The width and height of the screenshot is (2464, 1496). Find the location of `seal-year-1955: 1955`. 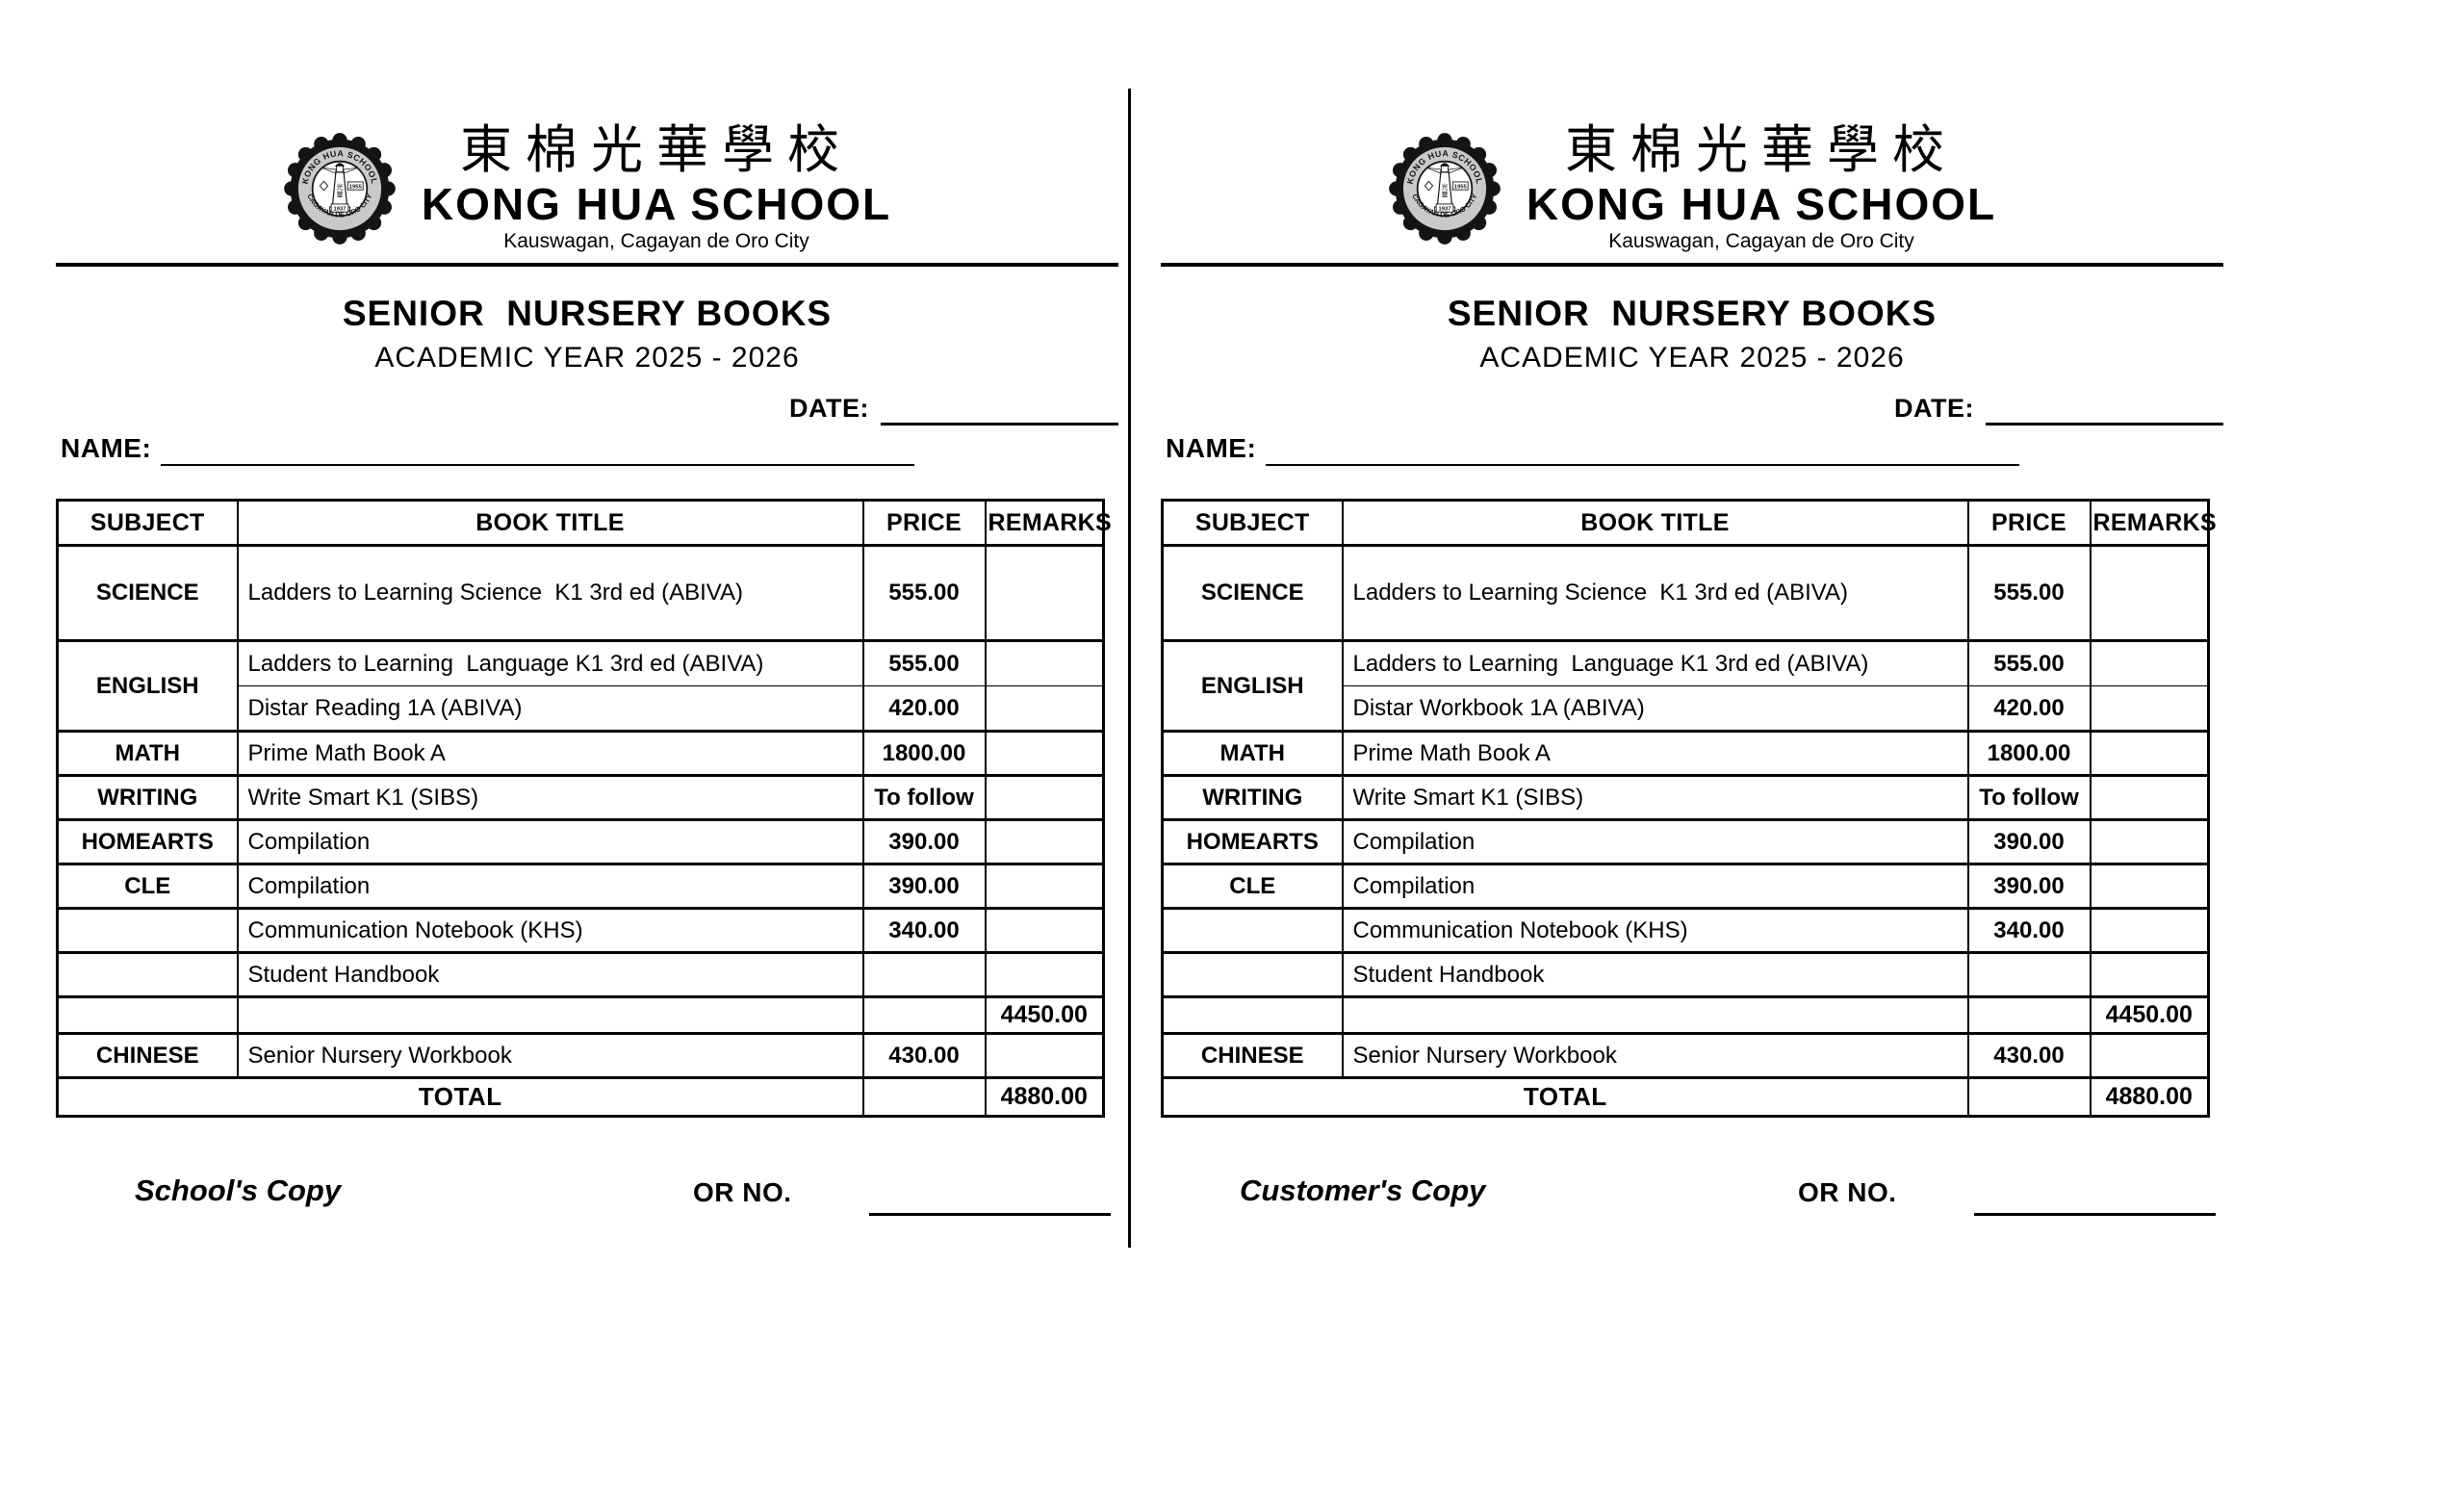

seal-year-1955: 1955 is located at coordinates (356, 187).